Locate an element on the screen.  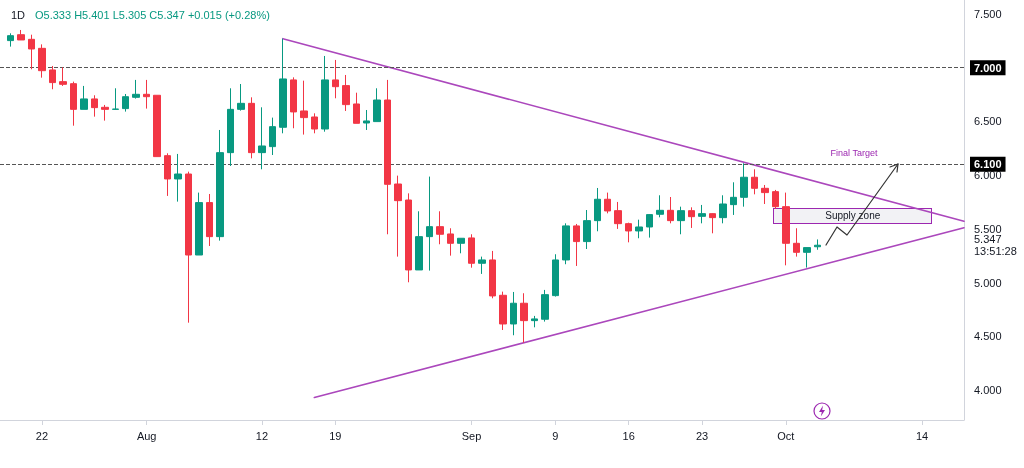
x-tick-label: 12 is located at coordinates (262, 435).